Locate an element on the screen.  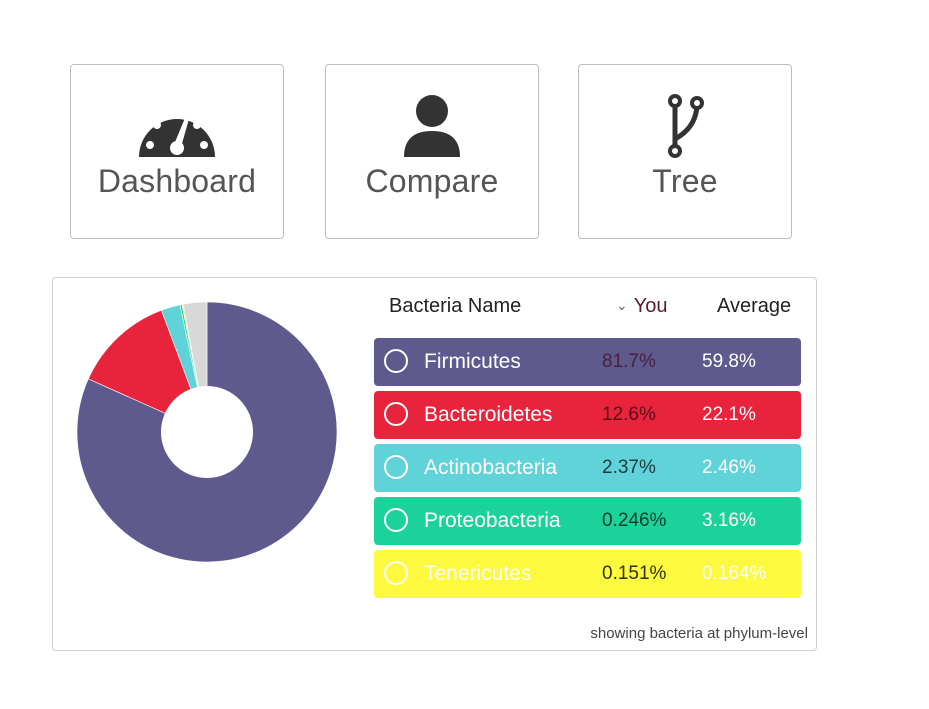
tree-button: Tree is located at coordinates (685, 151).